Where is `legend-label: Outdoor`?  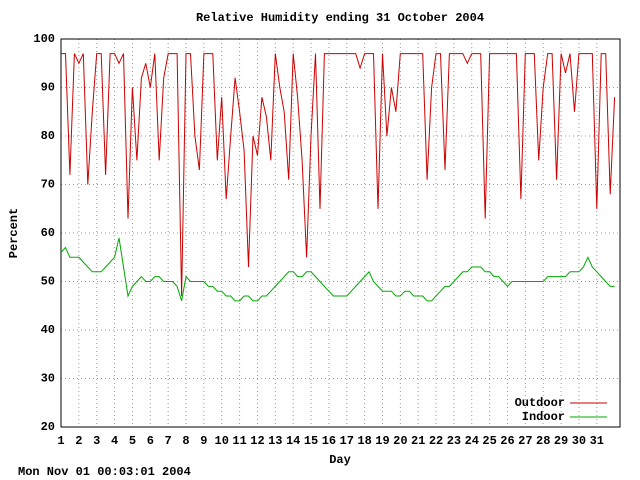 legend-label: Outdoor is located at coordinates (540, 403).